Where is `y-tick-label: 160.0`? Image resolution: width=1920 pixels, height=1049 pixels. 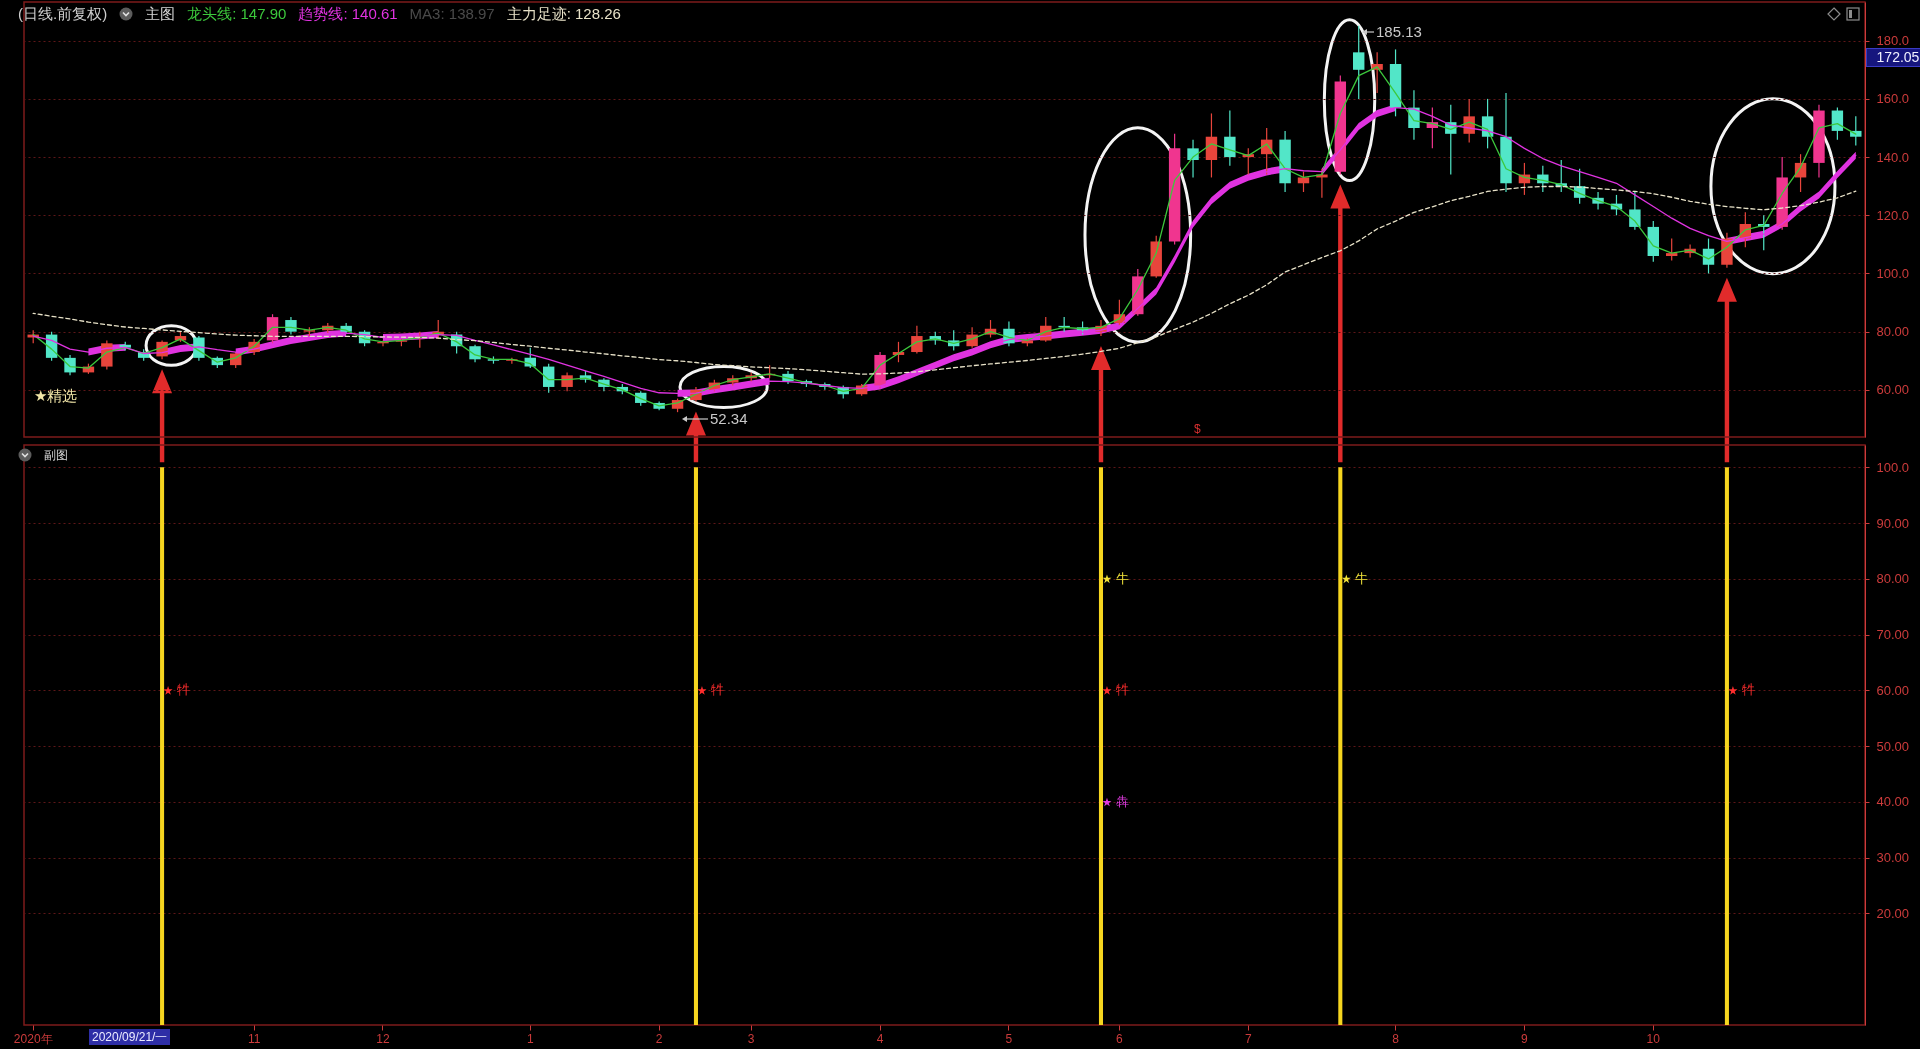
y-tick-label: 160.0 is located at coordinates (1893, 99).